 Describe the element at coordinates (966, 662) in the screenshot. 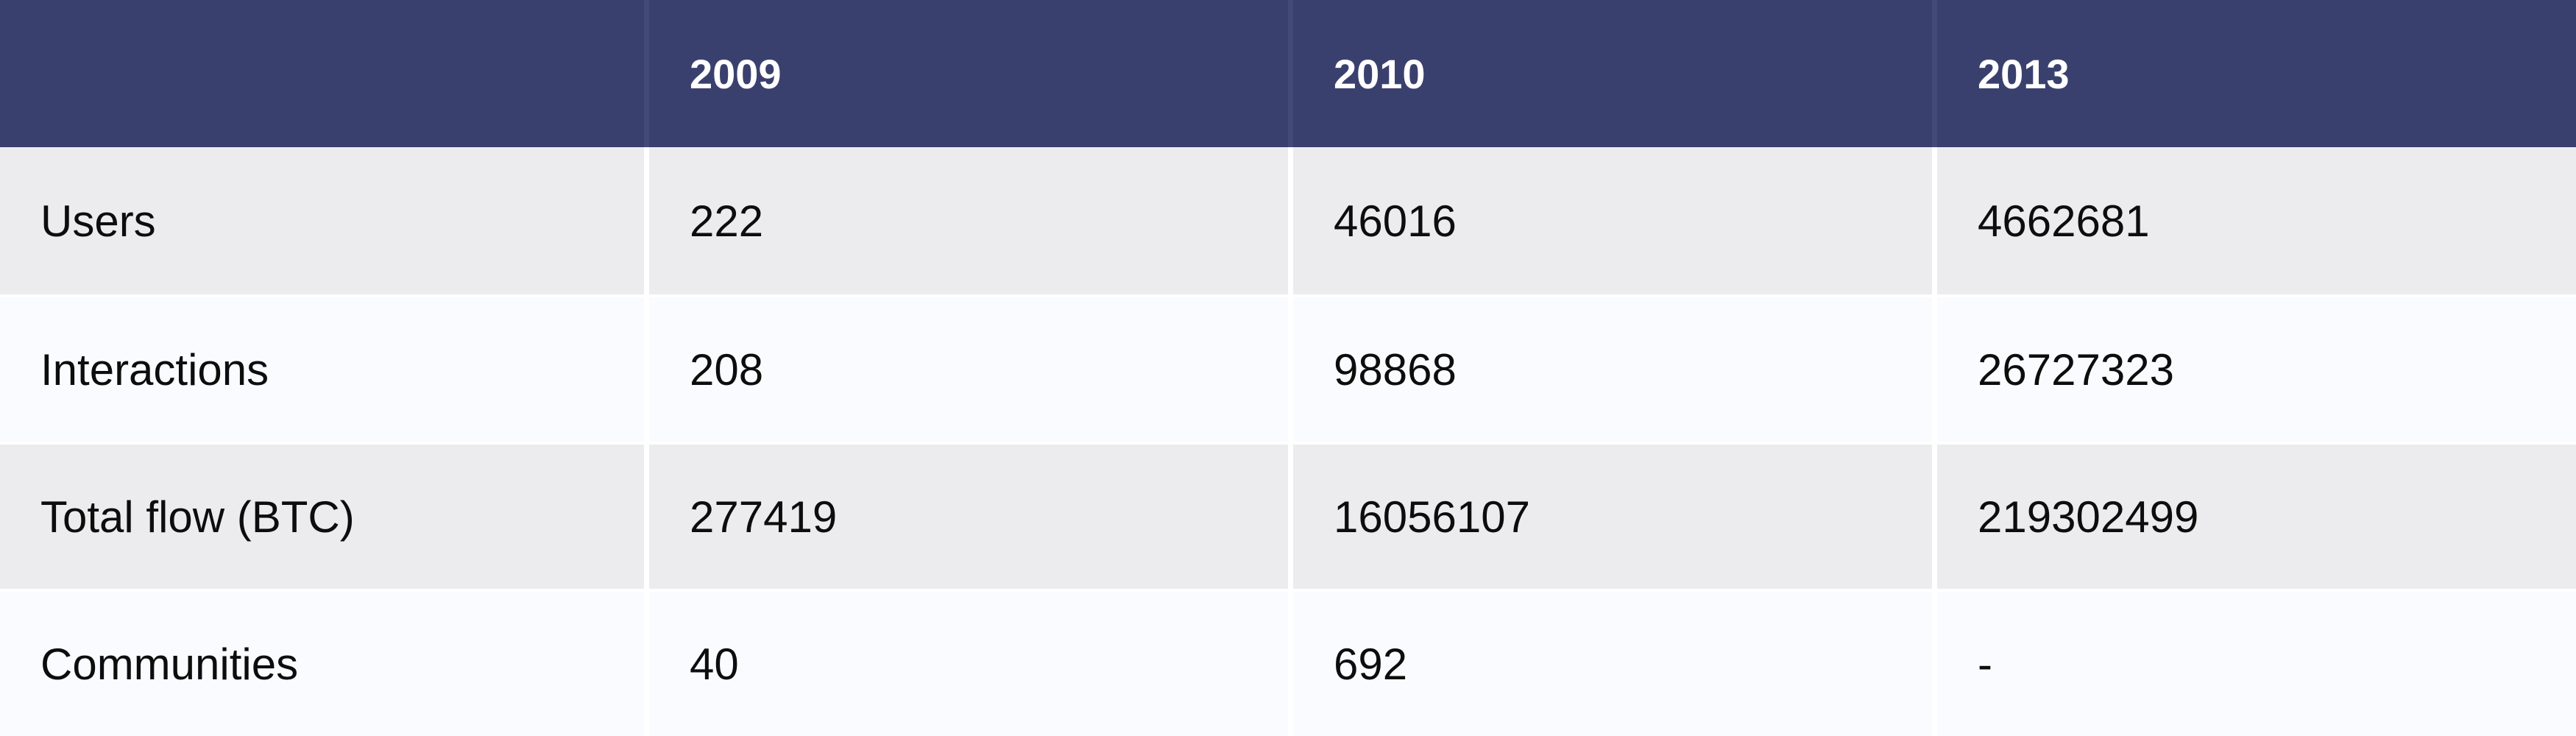

I see `table-cell: 40` at that location.